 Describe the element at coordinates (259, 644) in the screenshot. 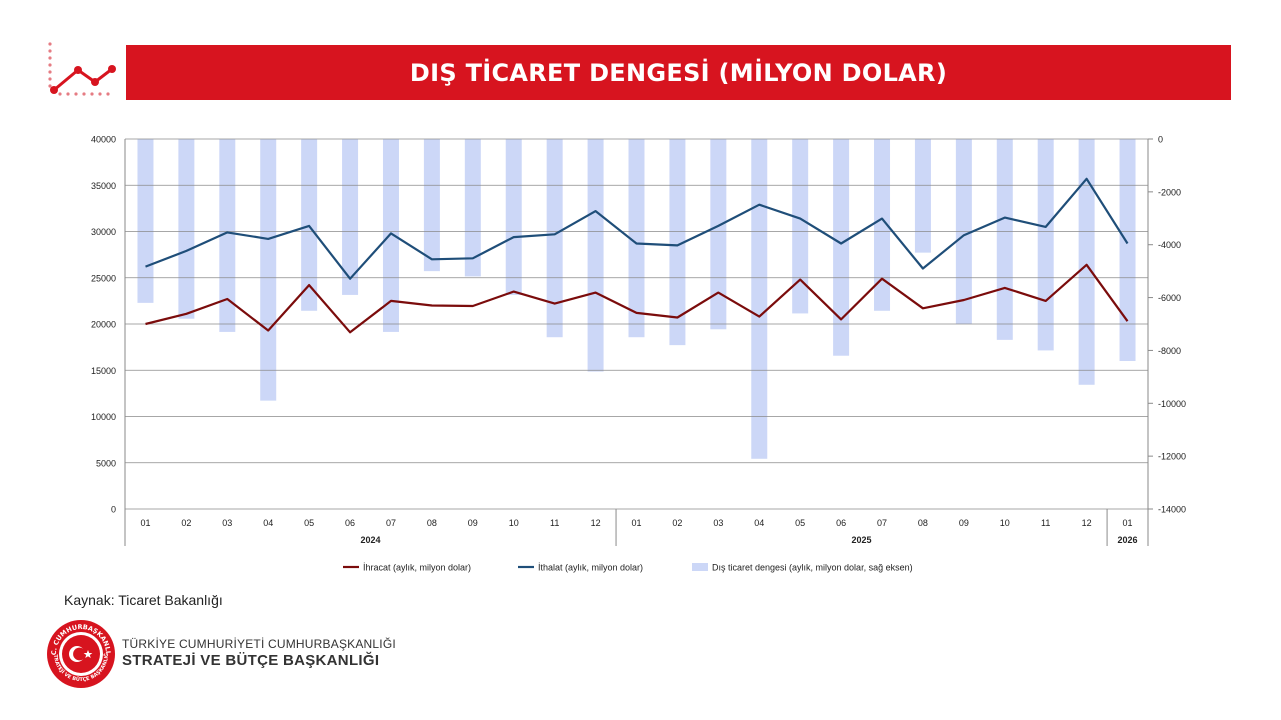

I see `org-name-line1: TÜRKİYE CUMHURİYETİ CUMHURBAŞKANLIĞI` at that location.